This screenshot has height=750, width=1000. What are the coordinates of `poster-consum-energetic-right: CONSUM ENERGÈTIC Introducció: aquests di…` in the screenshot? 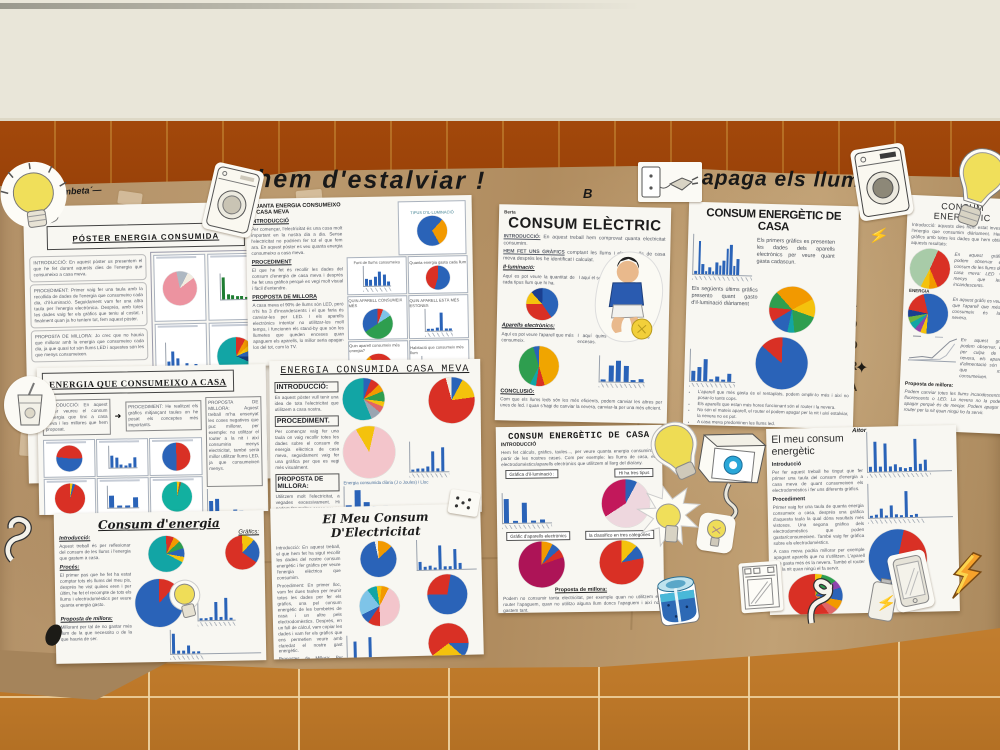 It's located at (948, 314).